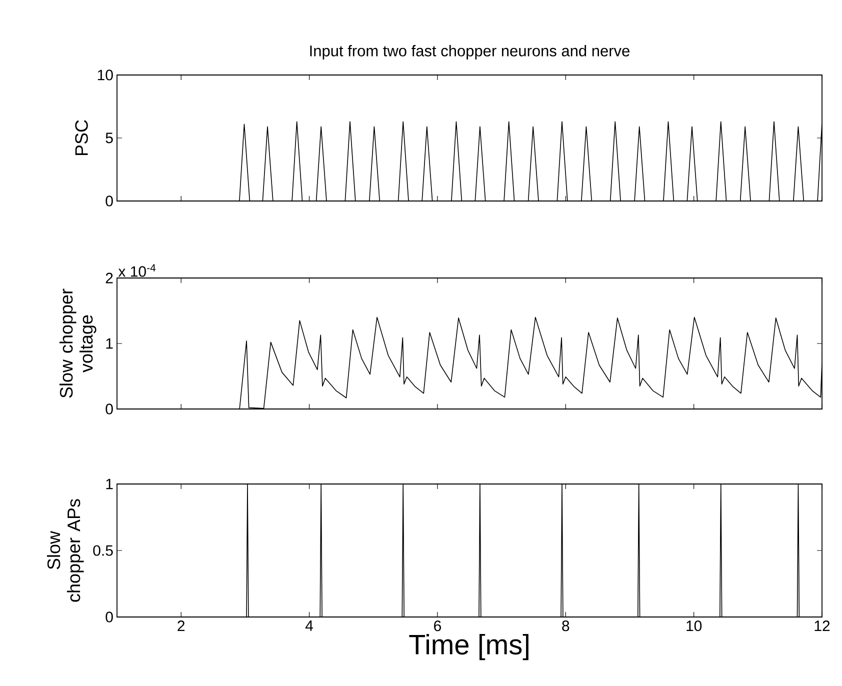  Describe the element at coordinates (566, 626) in the screenshot. I see `x-tick-label: 8` at that location.